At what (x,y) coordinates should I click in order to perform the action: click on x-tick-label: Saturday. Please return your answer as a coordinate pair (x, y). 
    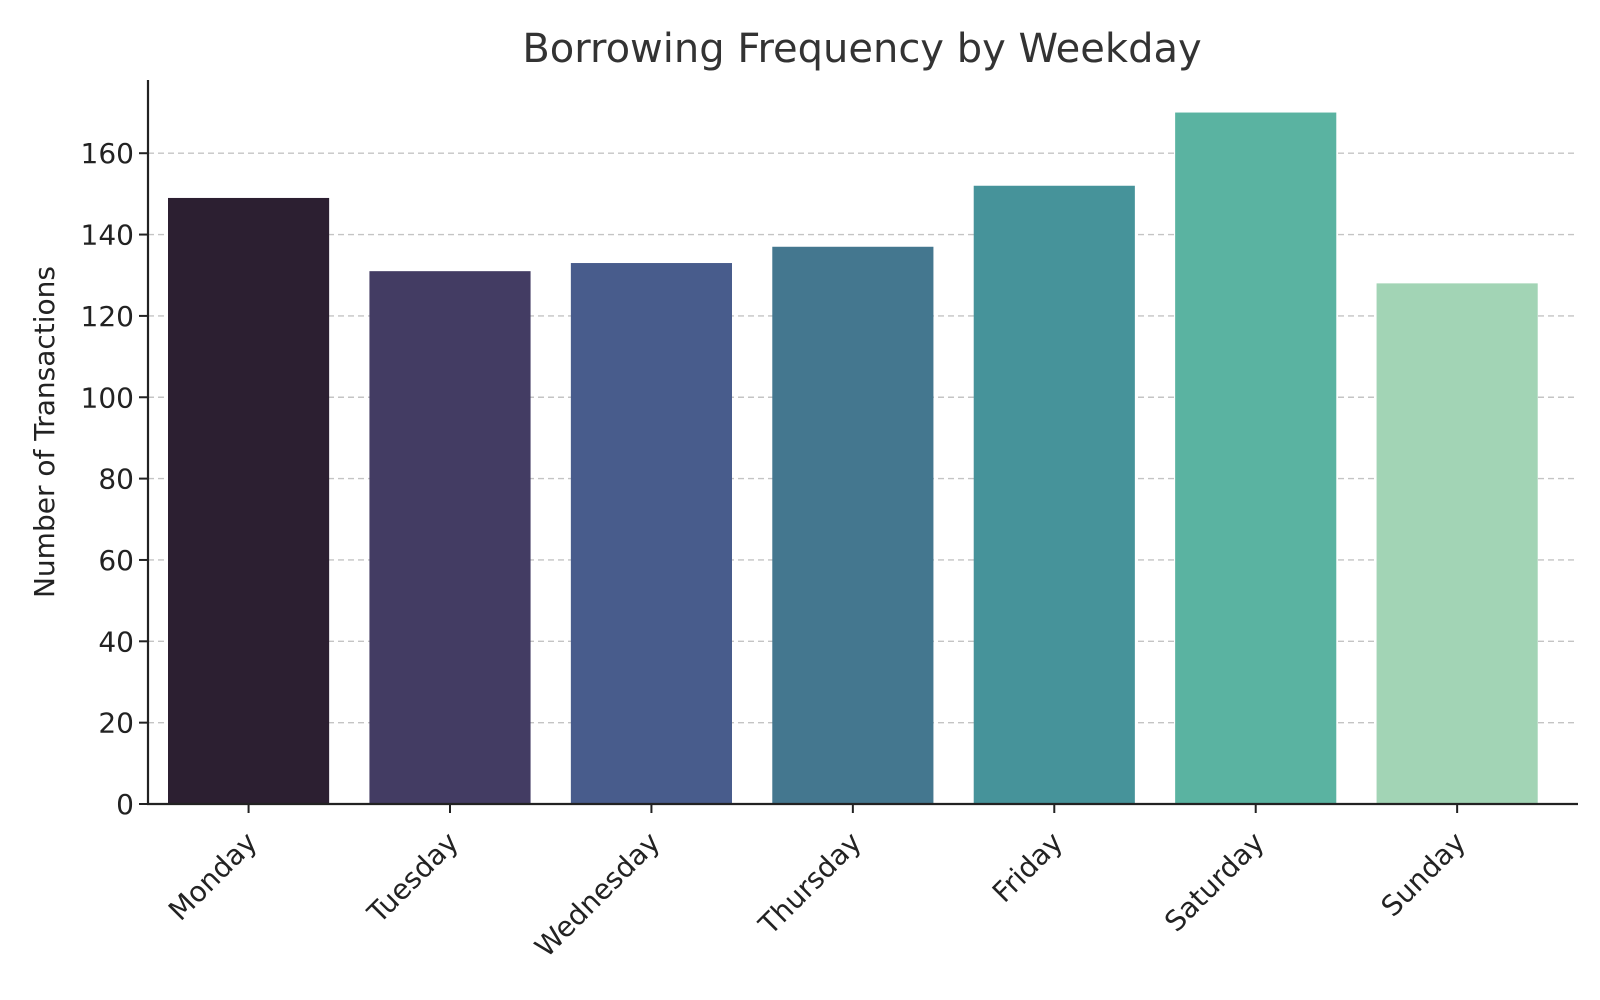
    Looking at the image, I should click on (1214, 882).